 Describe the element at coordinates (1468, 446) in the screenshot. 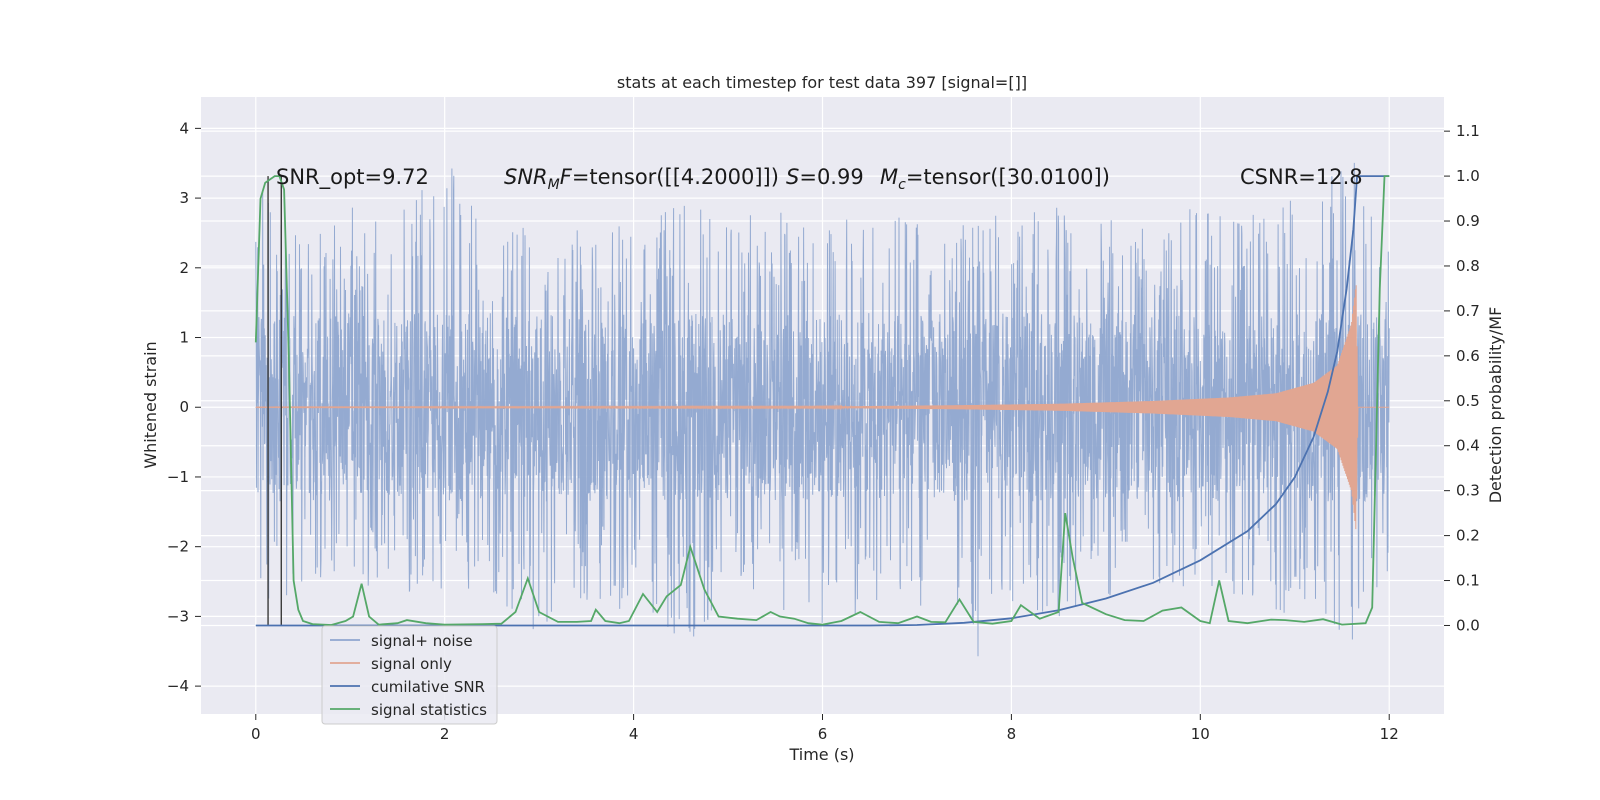

I see `y-tick-label-right: 0.4` at that location.